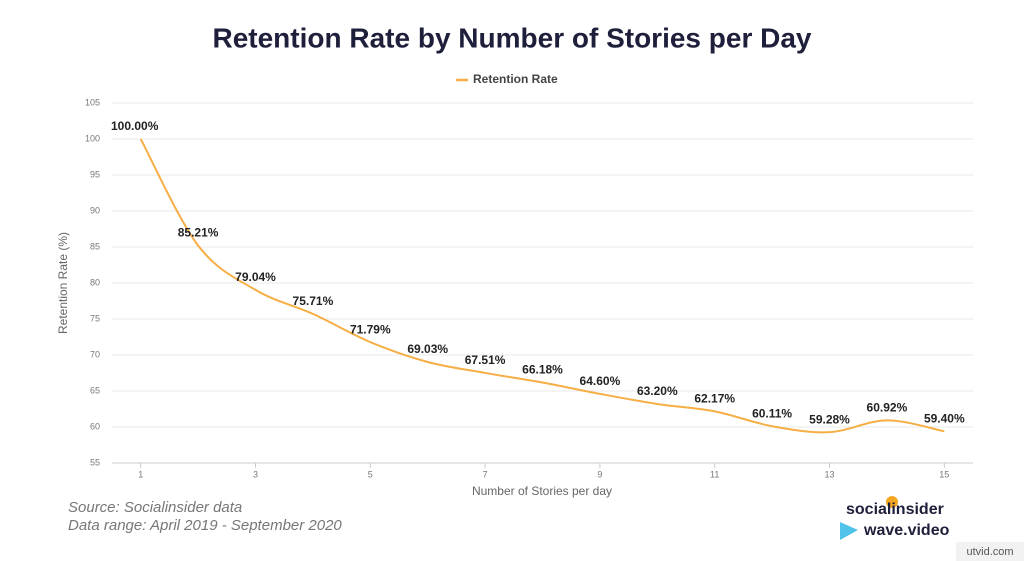 The height and width of the screenshot is (561, 1024). What do you see at coordinates (95, 318) in the screenshot?
I see `y-tick-label: 75` at bounding box center [95, 318].